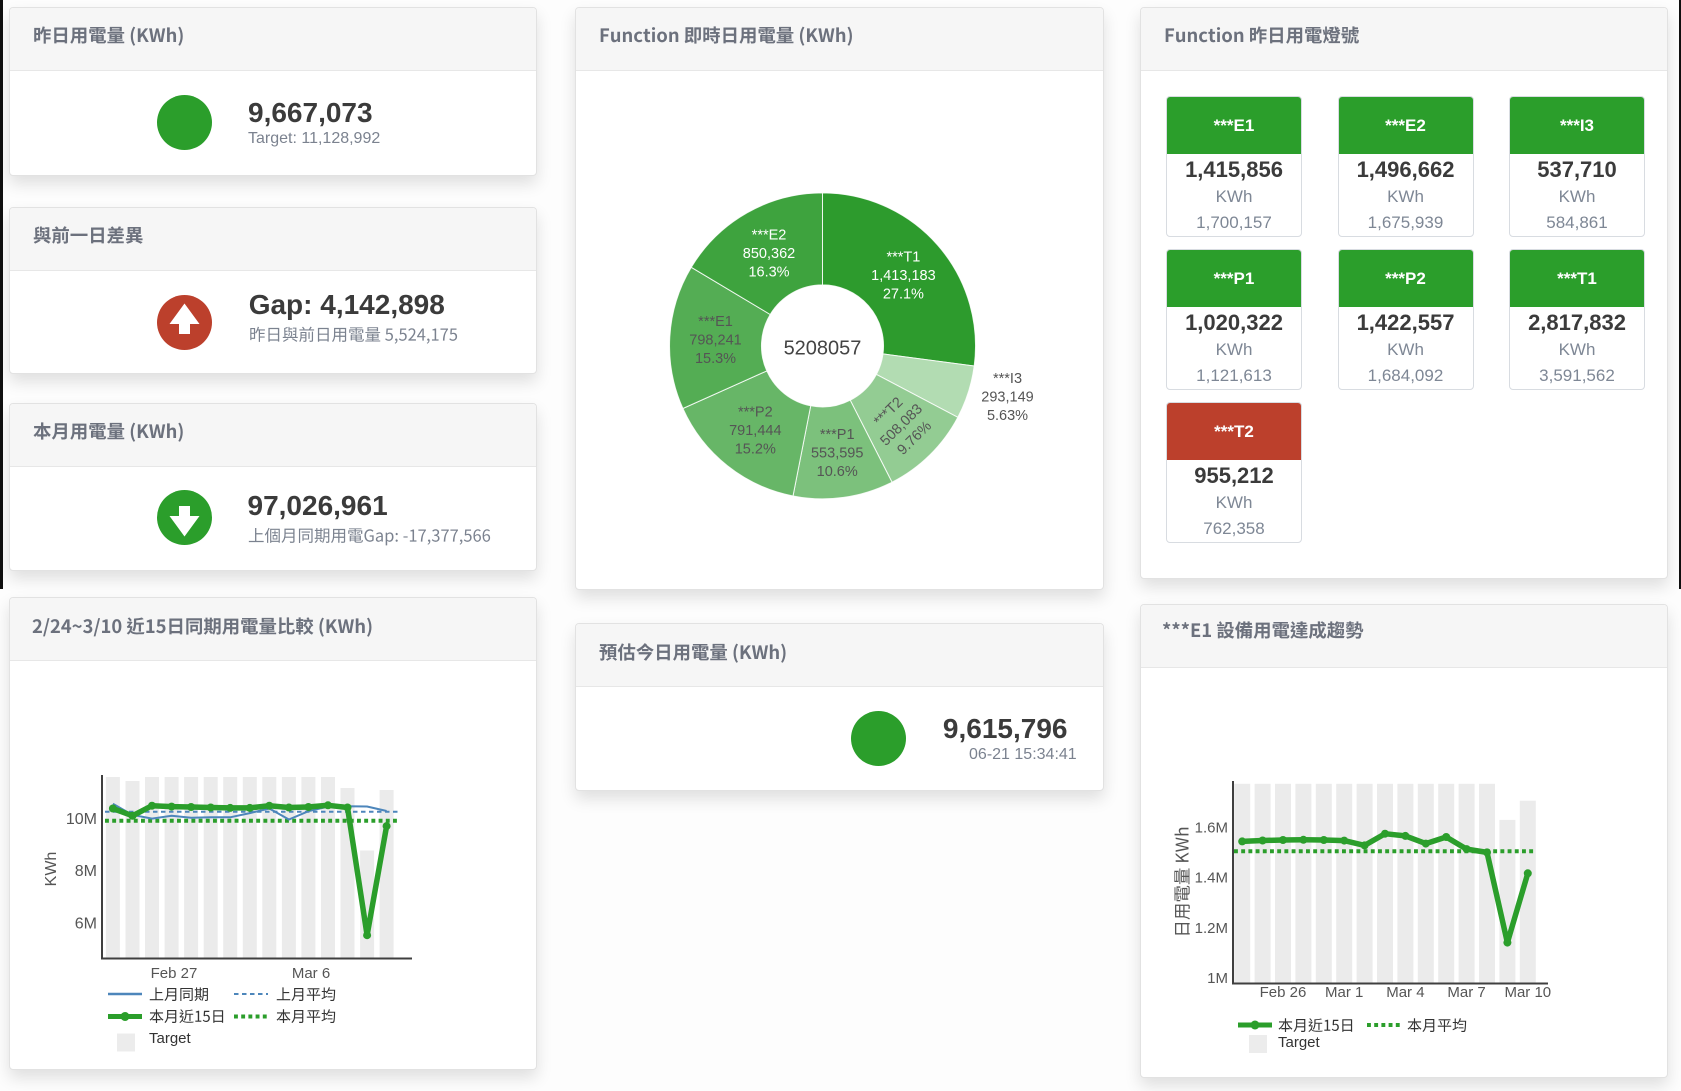  I want to click on svg-text: 850,362, so click(769, 254).